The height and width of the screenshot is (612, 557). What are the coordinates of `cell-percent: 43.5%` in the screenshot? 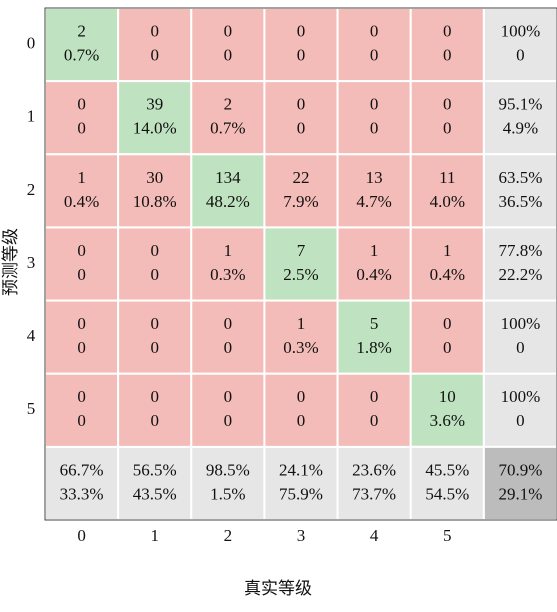 It's located at (155, 493).